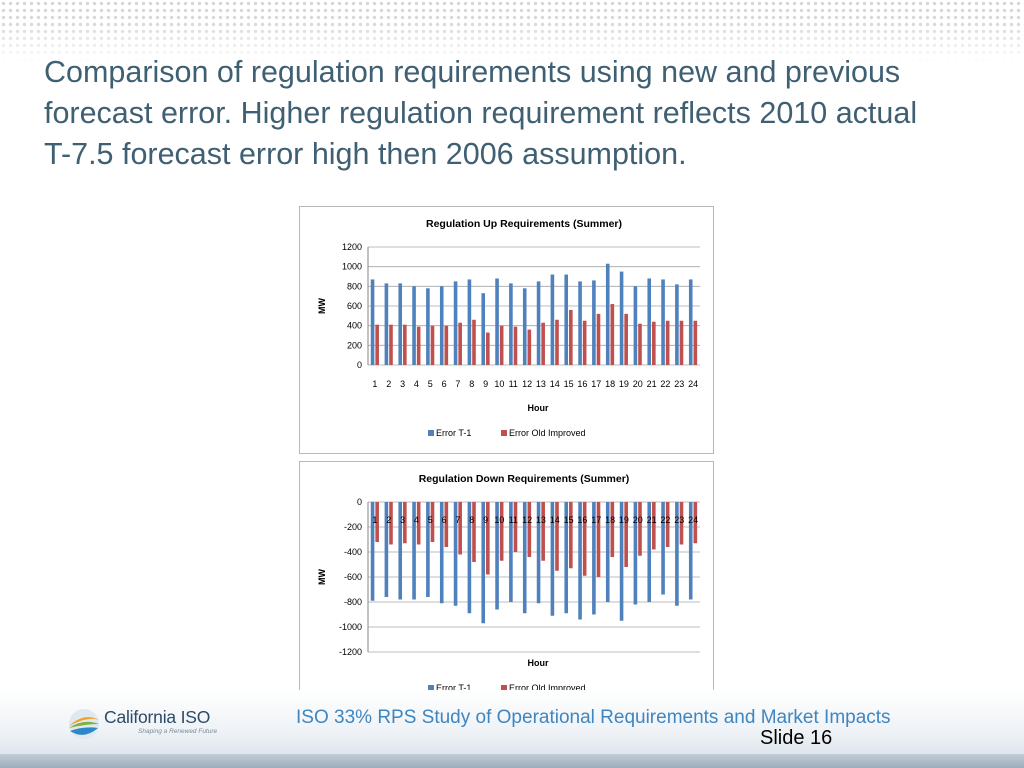 This screenshot has height=768, width=1024. I want to click on up-legend-swatch, so click(431, 433).